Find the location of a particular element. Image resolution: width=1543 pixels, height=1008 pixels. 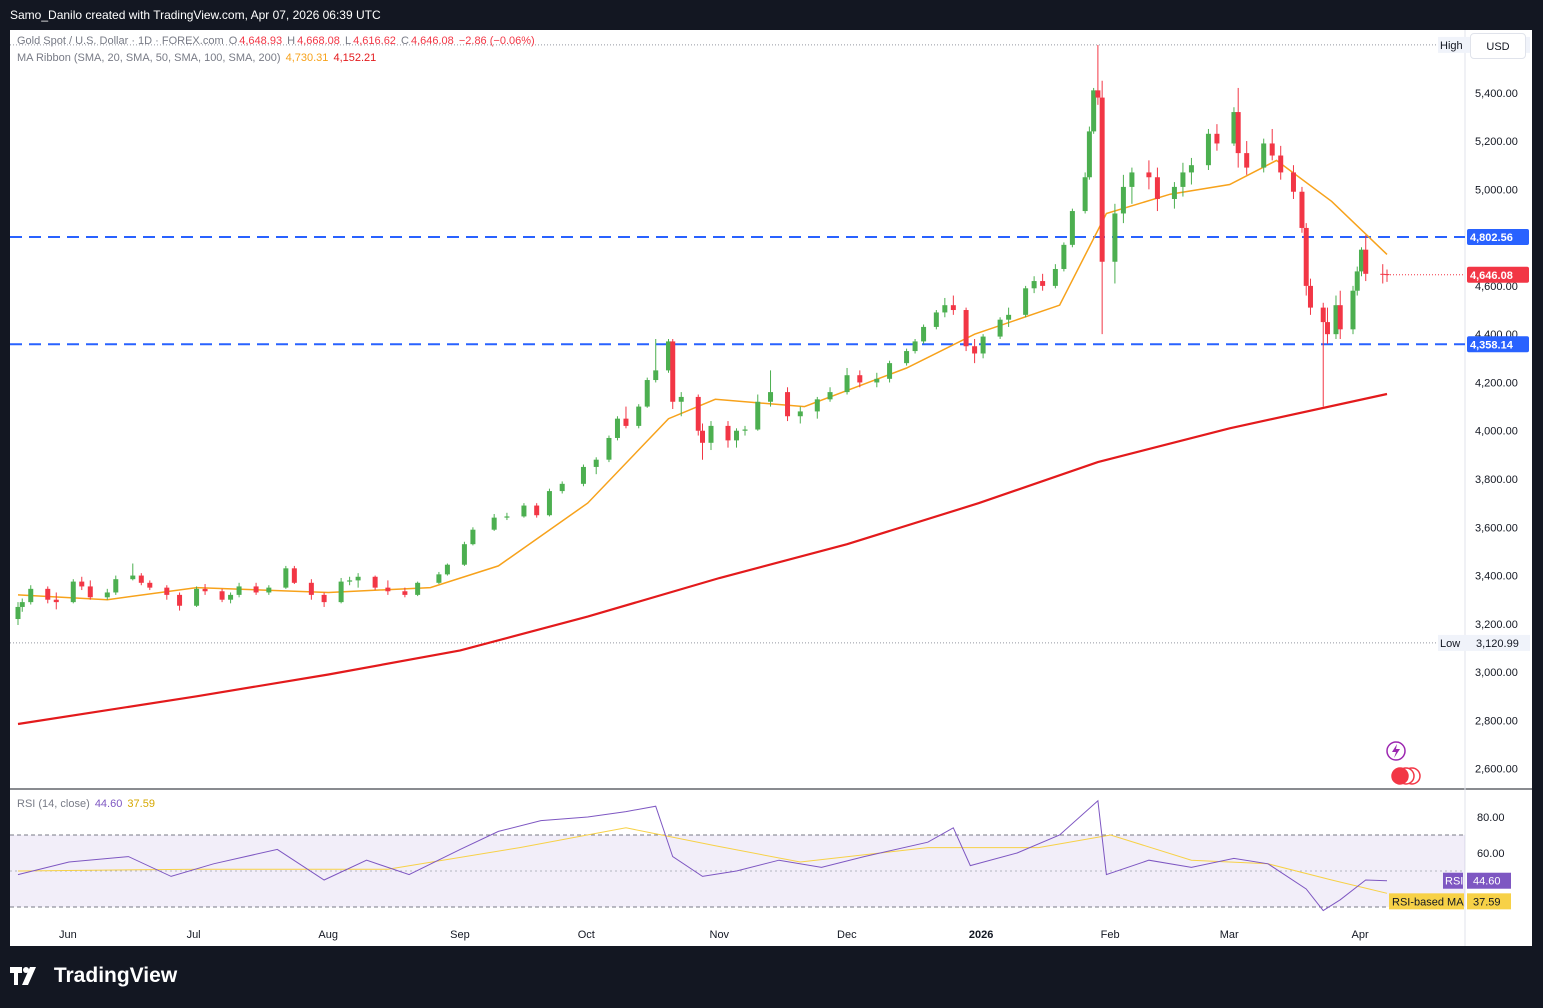

brand-name: TradingView is located at coordinates (115, 976).